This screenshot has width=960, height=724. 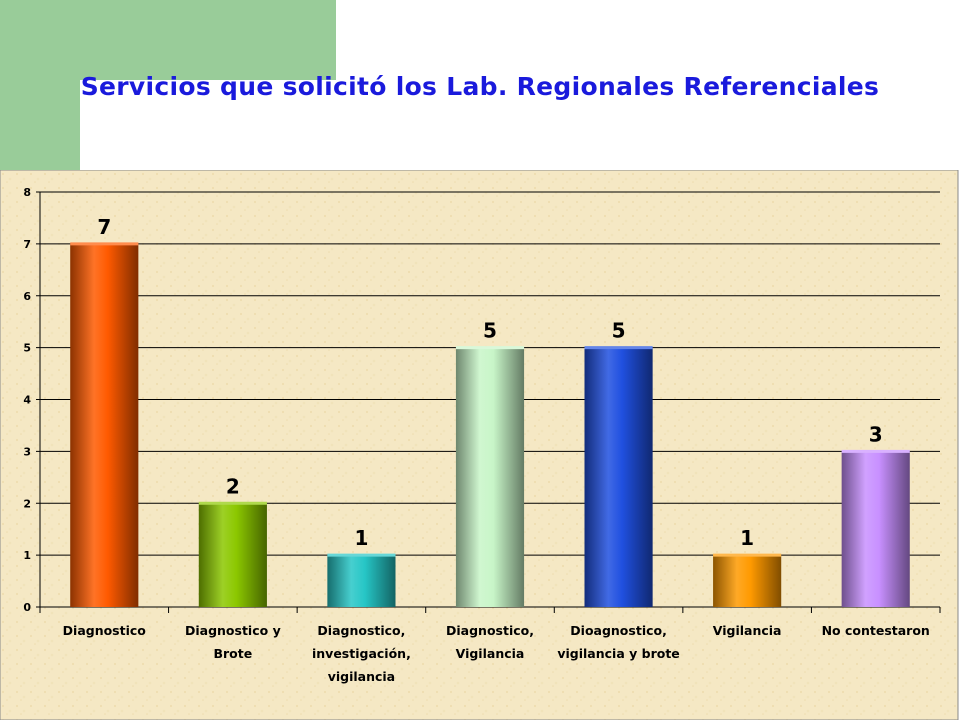 I want to click on y-tick-label: 8, so click(x=27, y=192).